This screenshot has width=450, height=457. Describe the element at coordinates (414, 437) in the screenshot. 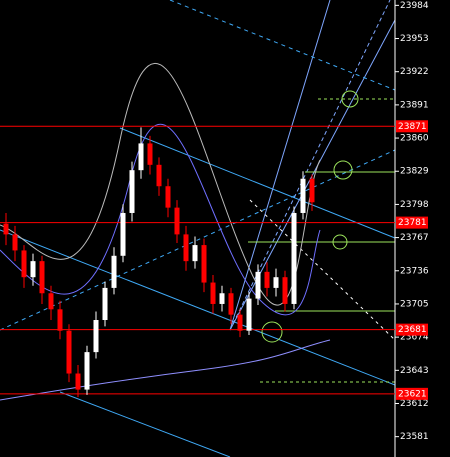

I see `y-tick-label: 23581` at that location.